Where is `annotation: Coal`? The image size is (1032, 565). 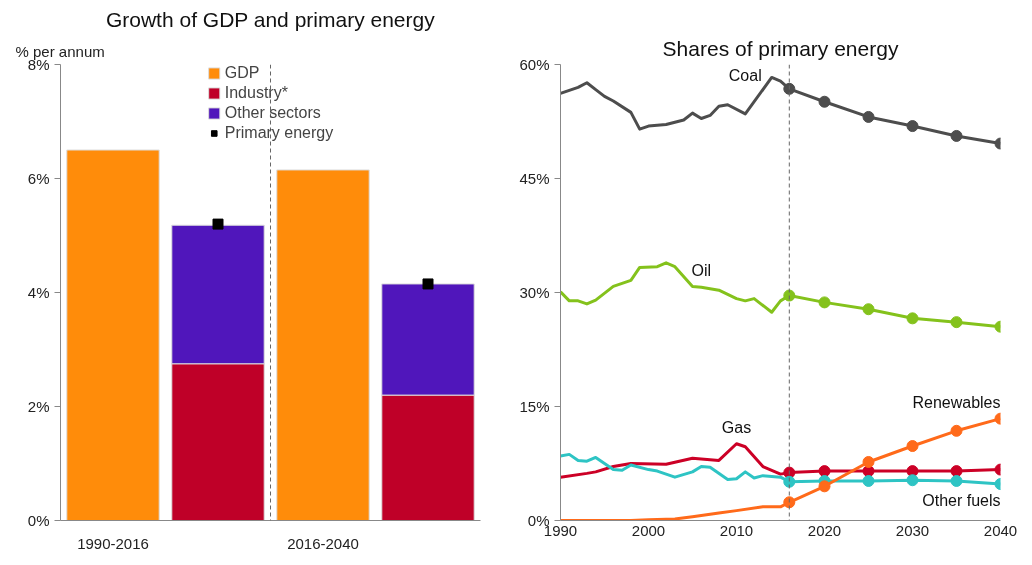 annotation: Coal is located at coordinates (745, 75).